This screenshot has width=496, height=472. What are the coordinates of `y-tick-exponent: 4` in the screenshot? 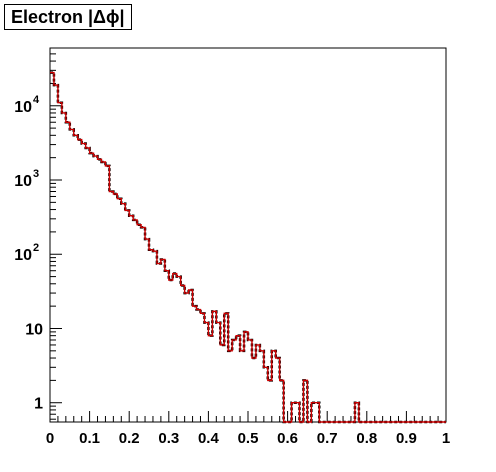 It's located at (36, 100).